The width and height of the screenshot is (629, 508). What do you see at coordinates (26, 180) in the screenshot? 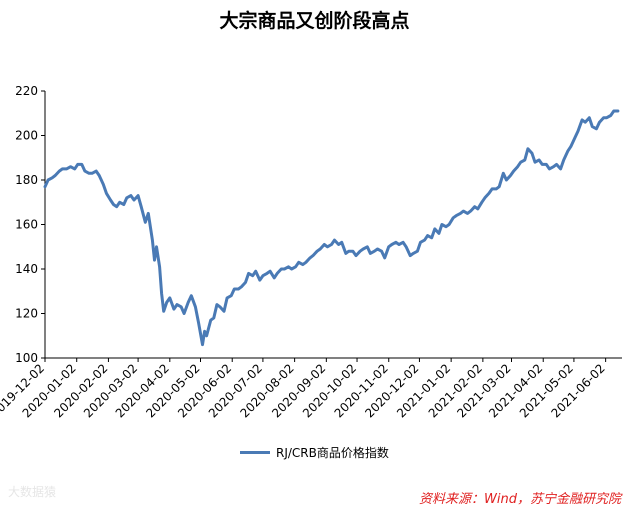
I see `y-tick-label: 180` at bounding box center [26, 180].